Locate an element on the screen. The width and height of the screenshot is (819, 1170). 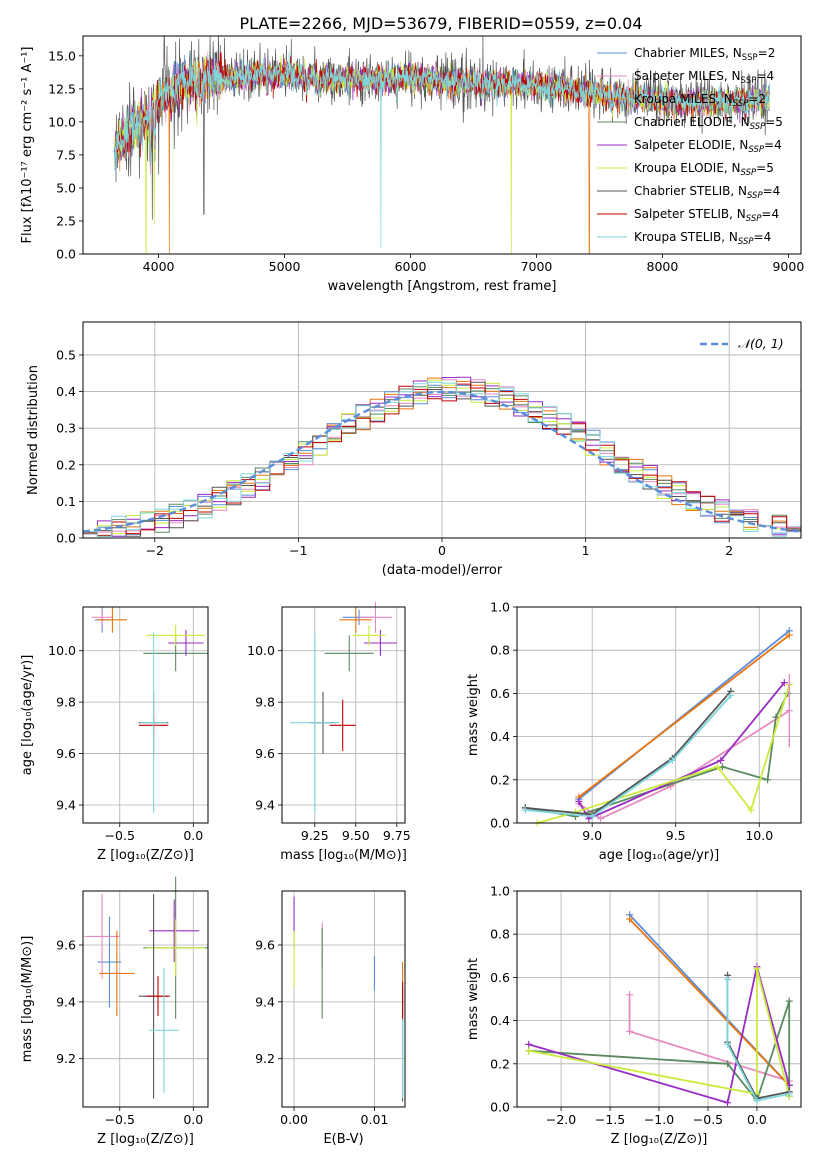
age_vs_z-frame is located at coordinates (145, 715).